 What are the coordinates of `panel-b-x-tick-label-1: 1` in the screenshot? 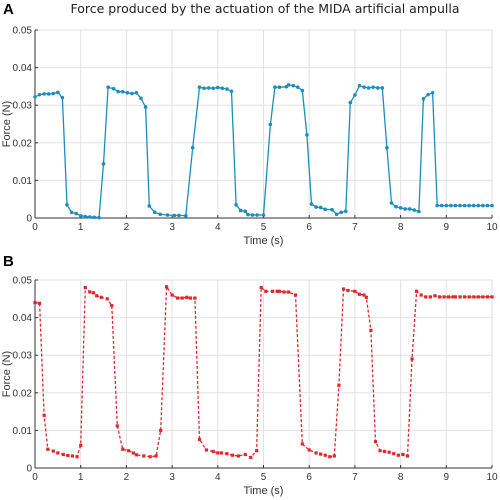 It's located at (81, 477).